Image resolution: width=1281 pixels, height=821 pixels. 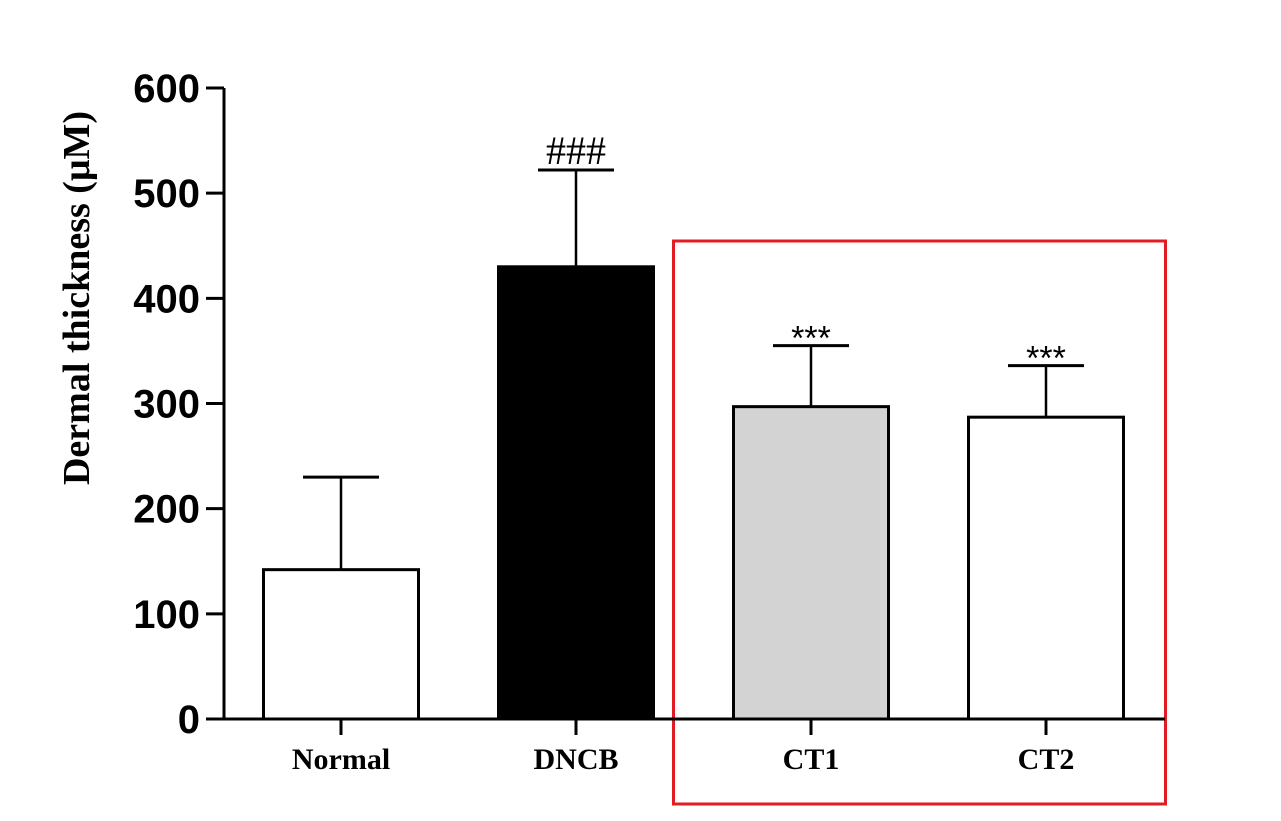 What do you see at coordinates (166, 615) in the screenshot?
I see `y-tick-label: 100` at bounding box center [166, 615].